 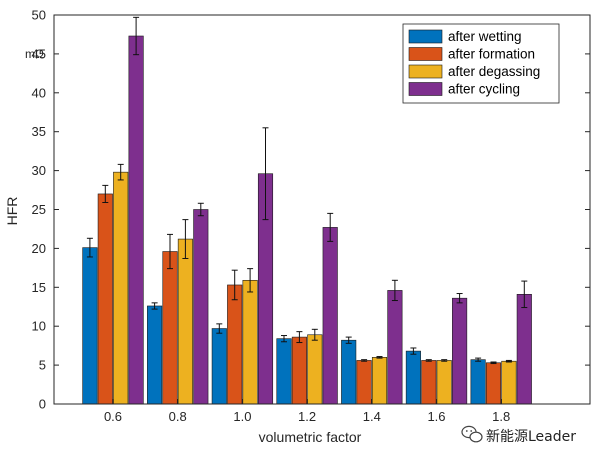 What do you see at coordinates (349, 372) in the screenshot?
I see `bar-after-wetting-1.4` at bounding box center [349, 372].